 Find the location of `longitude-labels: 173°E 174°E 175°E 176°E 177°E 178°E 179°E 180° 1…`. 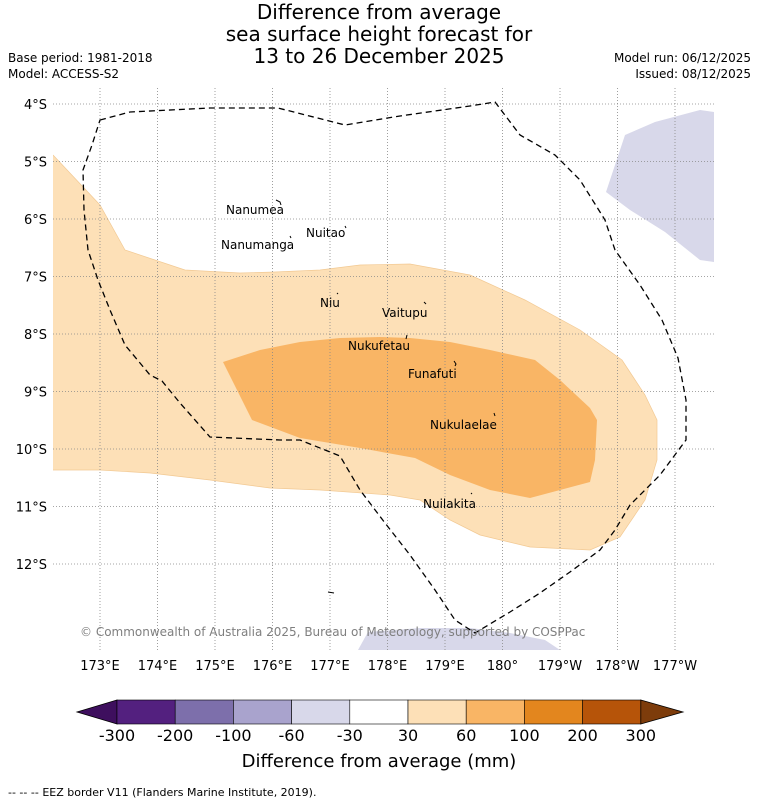

longitude-labels: 173°E 174°E 175°E 176°E 177°E 178°E 179°E 180° 1… is located at coordinates (388, 666).